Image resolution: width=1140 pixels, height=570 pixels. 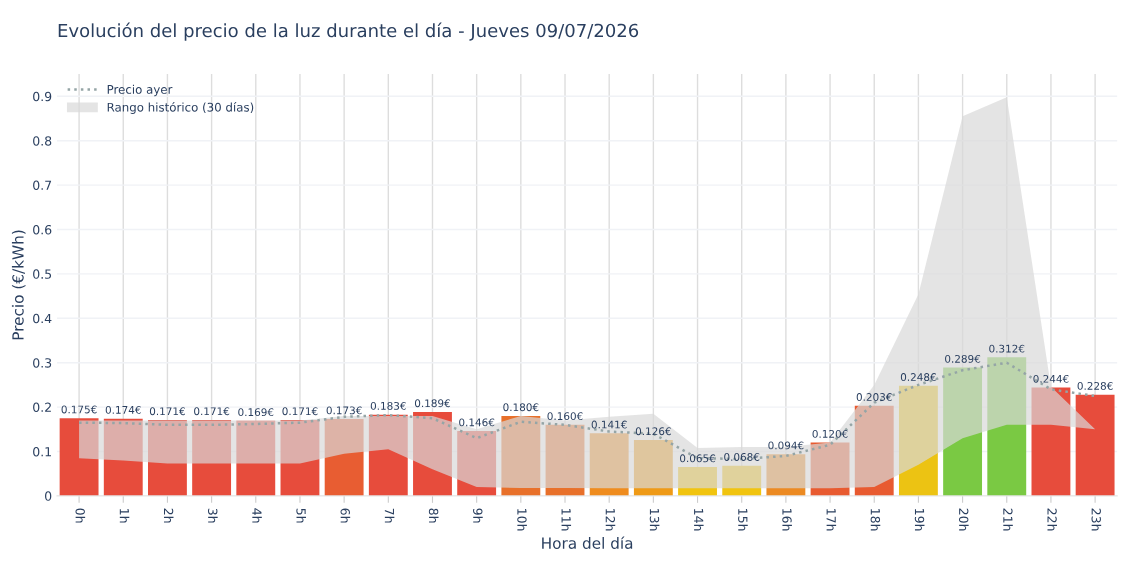 What do you see at coordinates (919, 520) in the screenshot?
I see `x-tick-label: 19h` at bounding box center [919, 520].